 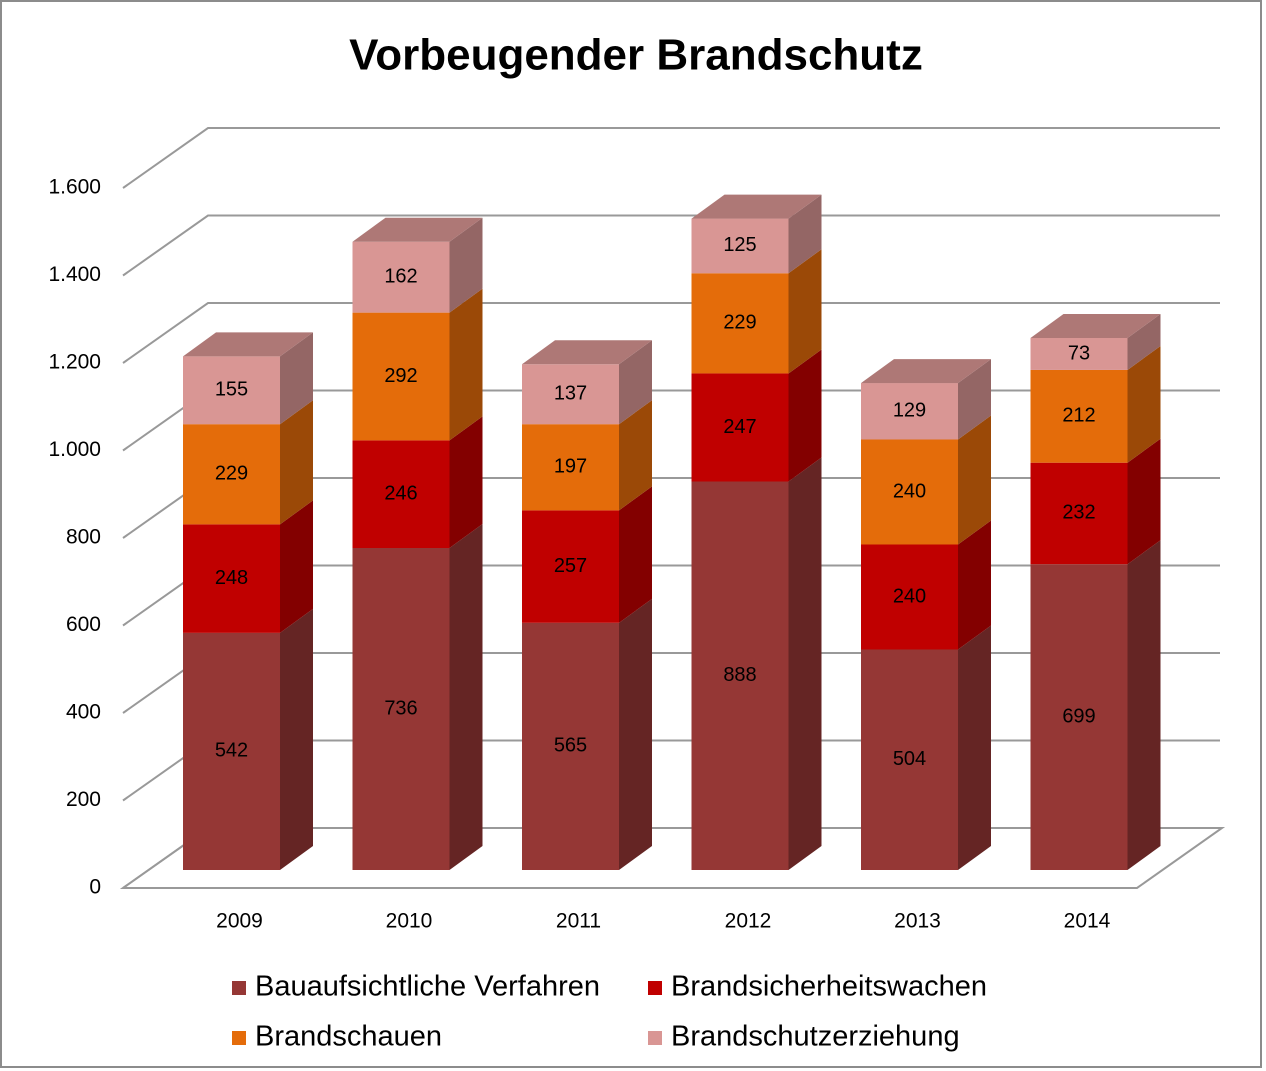 I want to click on x-tick-label: 2014, so click(x=1087, y=921).